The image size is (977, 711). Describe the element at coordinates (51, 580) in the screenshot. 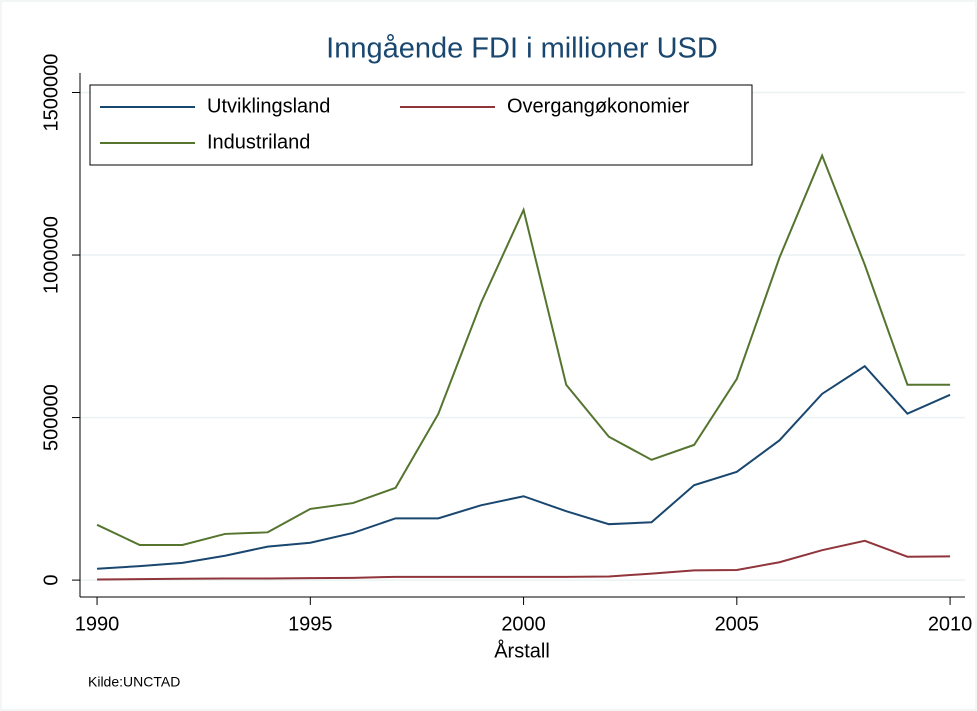

I see `y-tick-label: 0` at that location.